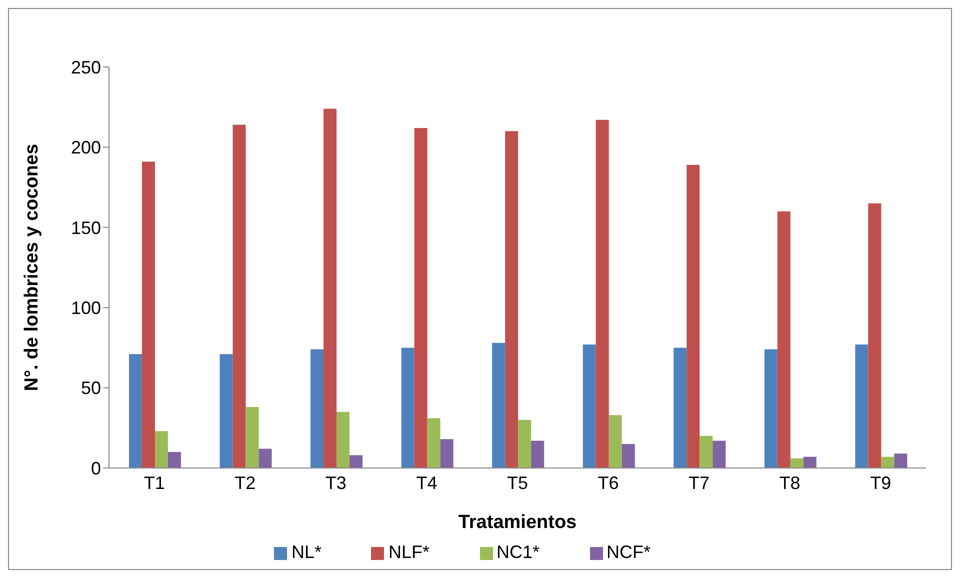 The width and height of the screenshot is (960, 578). What do you see at coordinates (85, 148) in the screenshot?
I see `y-tick-label: 200` at bounding box center [85, 148].